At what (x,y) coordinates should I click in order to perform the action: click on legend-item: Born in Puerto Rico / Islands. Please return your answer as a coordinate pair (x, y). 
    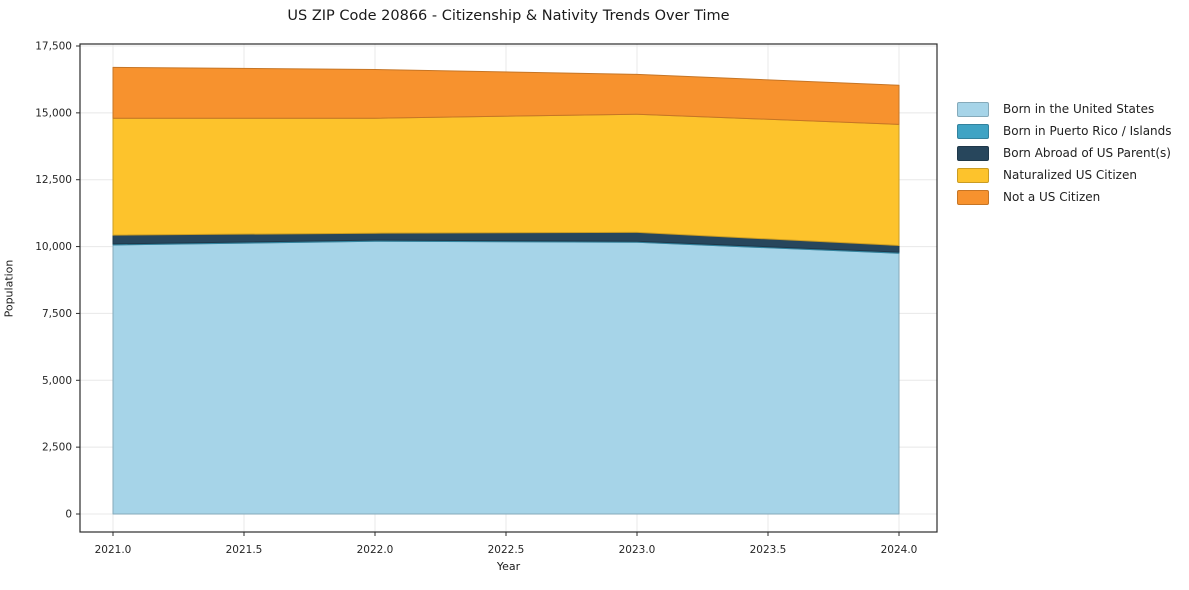
    Looking at the image, I should click on (1064, 131).